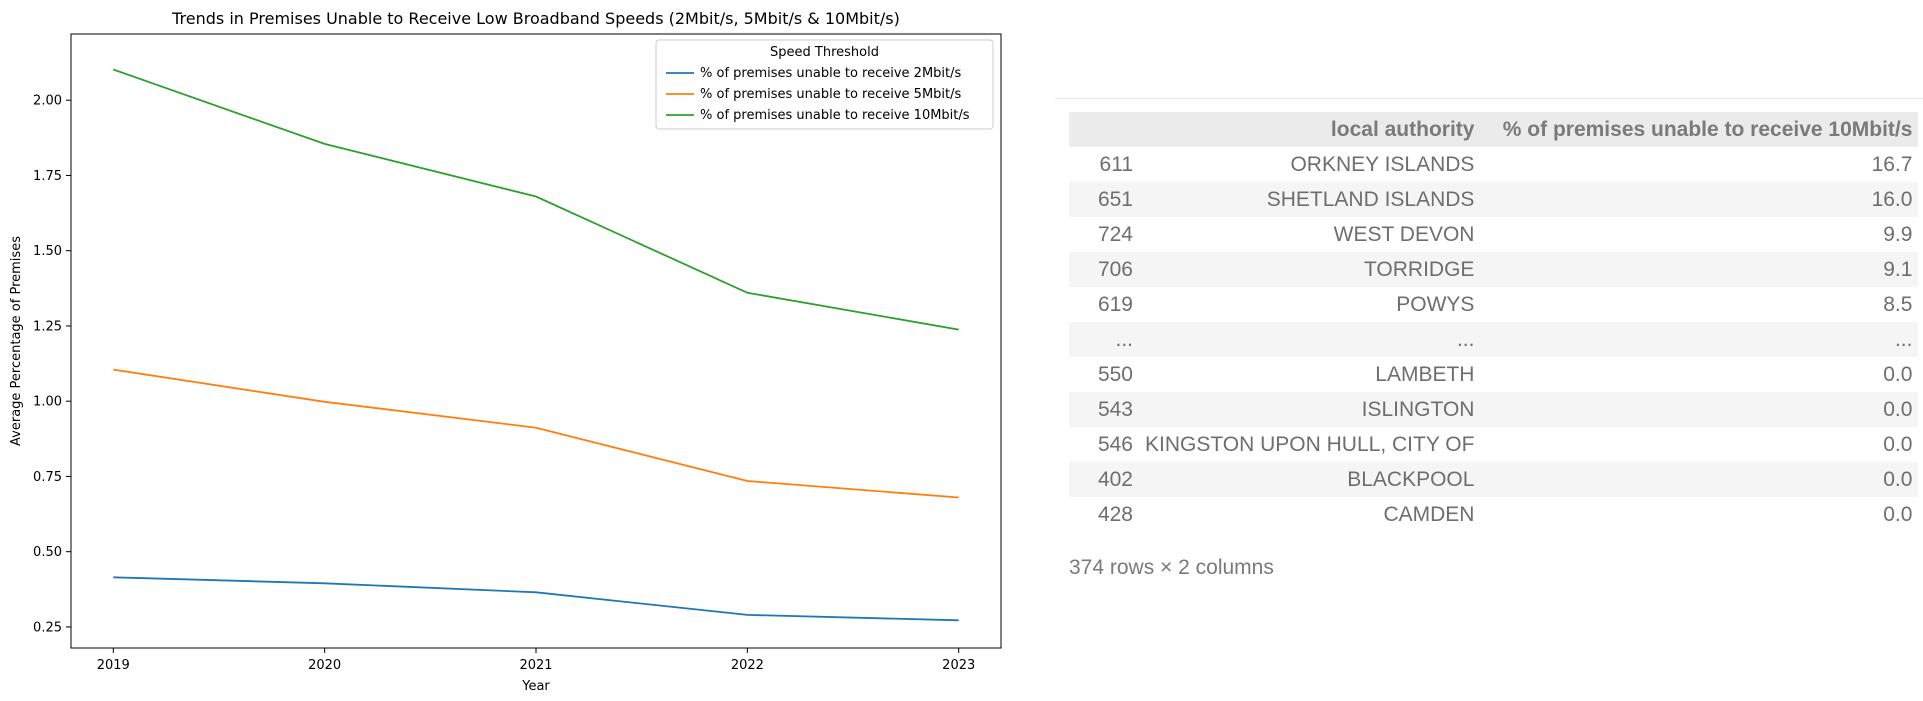 The width and height of the screenshot is (1923, 701). What do you see at coordinates (47, 552) in the screenshot?
I see `y-tick-label: 0.50` at bounding box center [47, 552].